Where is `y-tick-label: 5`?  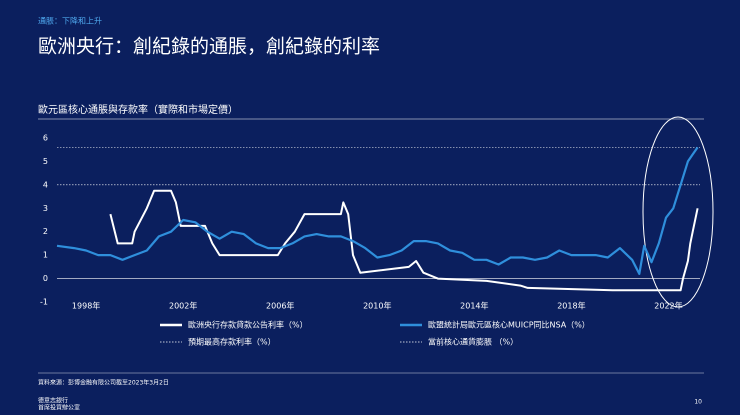
y-tick-label: 5 is located at coordinates (45, 161).